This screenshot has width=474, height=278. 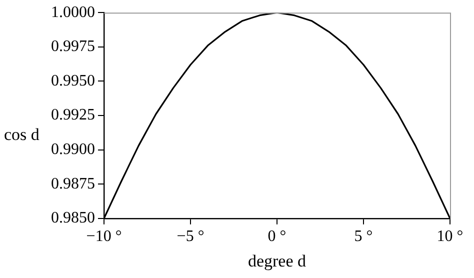 I want to click on y-tick-label: 0.9975, so click(x=73, y=47).